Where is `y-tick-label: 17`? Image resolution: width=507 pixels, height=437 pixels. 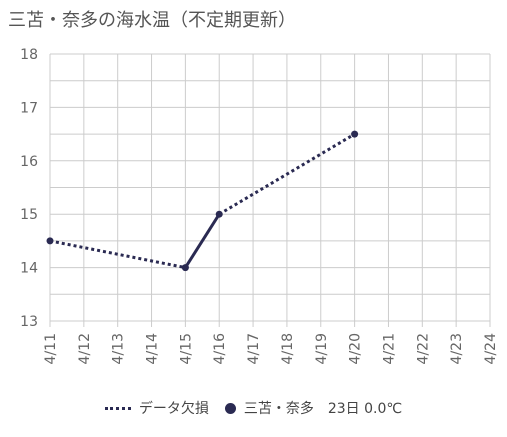
y-tick-label: 17 is located at coordinates (29, 108).